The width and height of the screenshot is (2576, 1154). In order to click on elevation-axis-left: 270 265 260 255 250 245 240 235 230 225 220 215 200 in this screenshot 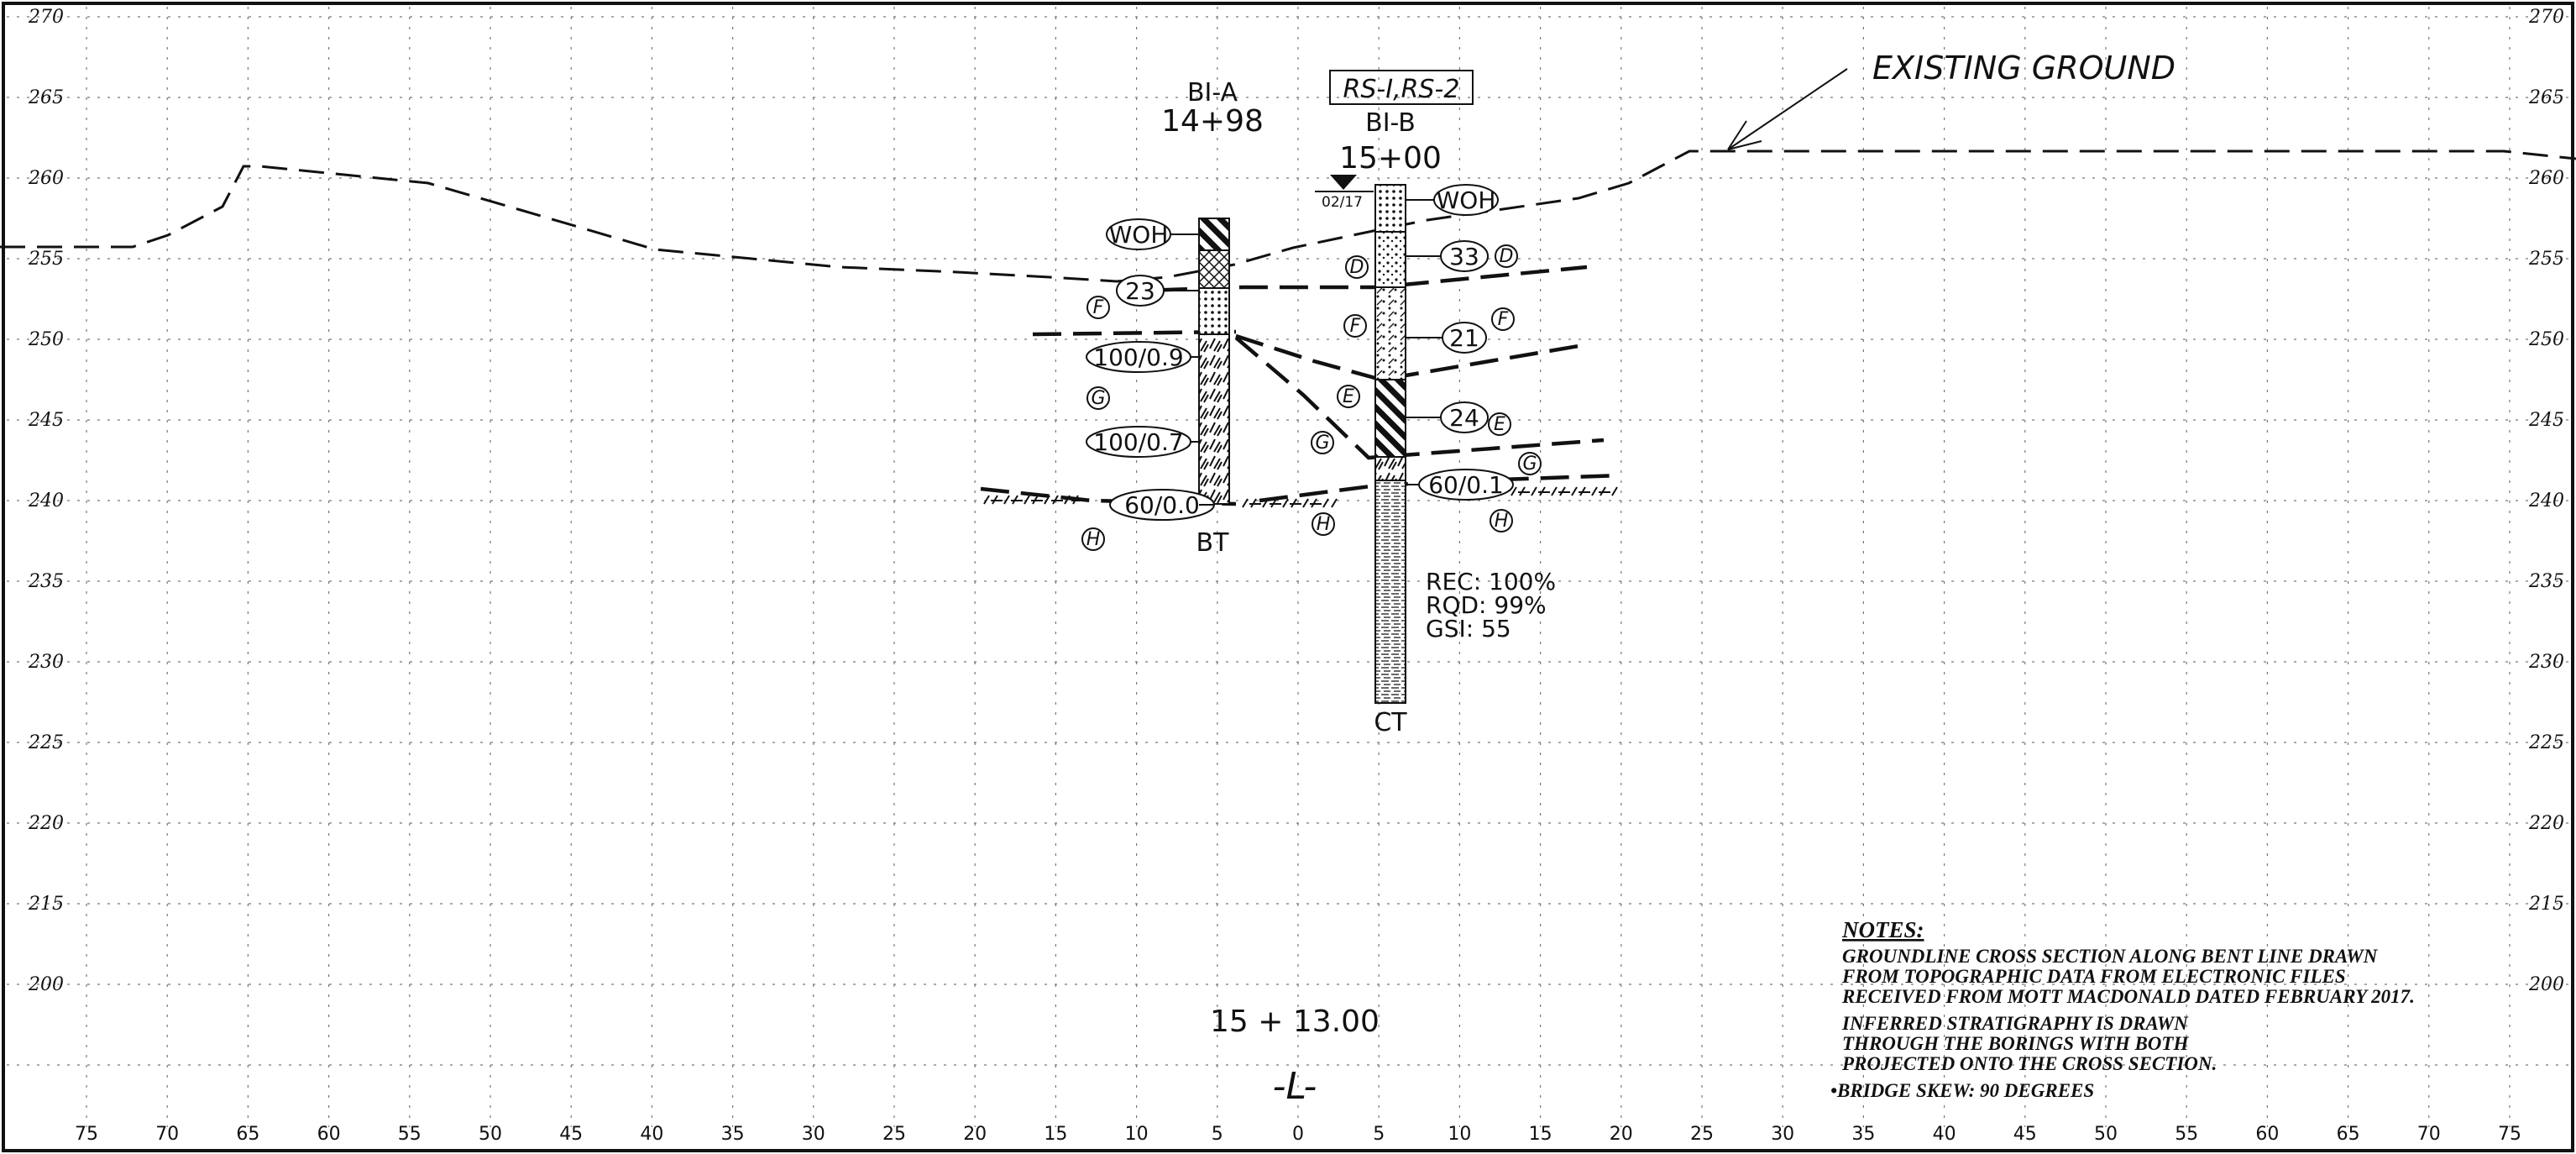, I will do `click(46, 501)`.